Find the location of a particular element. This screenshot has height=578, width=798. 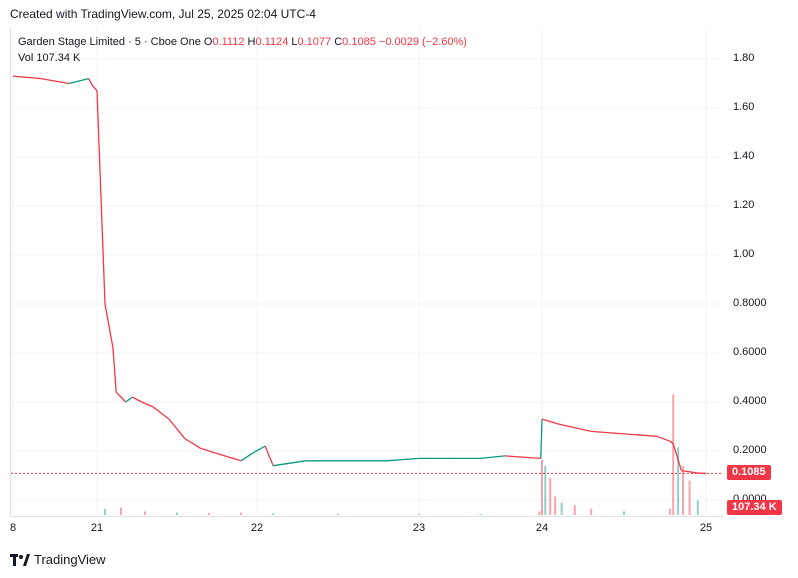

x-tick-label: 24 is located at coordinates (542, 528).